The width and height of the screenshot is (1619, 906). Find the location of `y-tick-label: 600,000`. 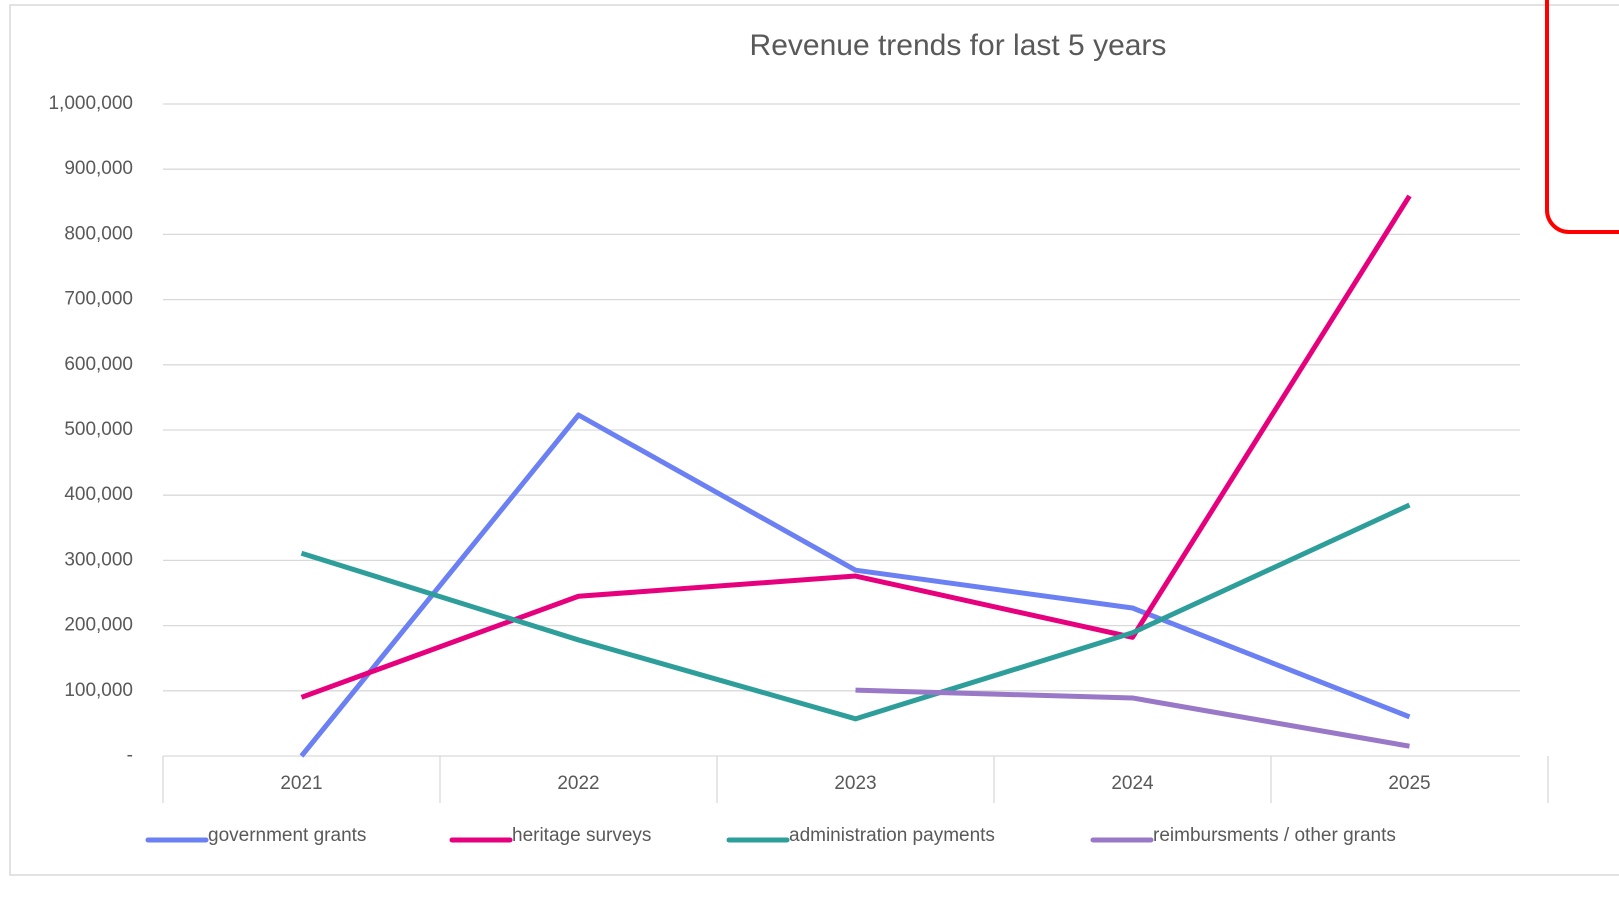

y-tick-label: 600,000 is located at coordinates (98, 364).